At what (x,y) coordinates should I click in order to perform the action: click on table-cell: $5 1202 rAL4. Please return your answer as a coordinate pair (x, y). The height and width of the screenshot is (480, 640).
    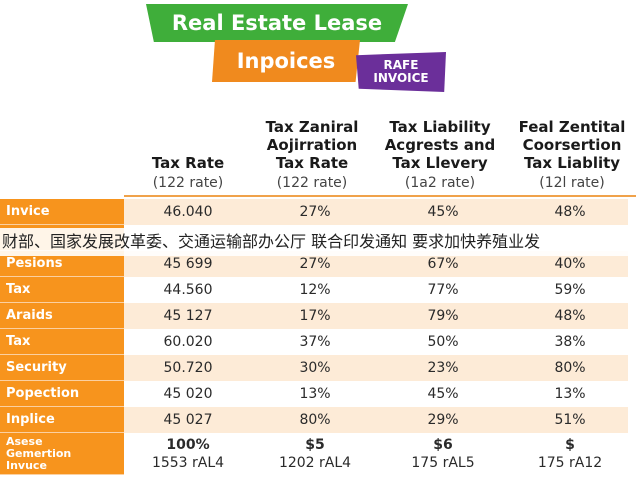
    Looking at the image, I should click on (315, 454).